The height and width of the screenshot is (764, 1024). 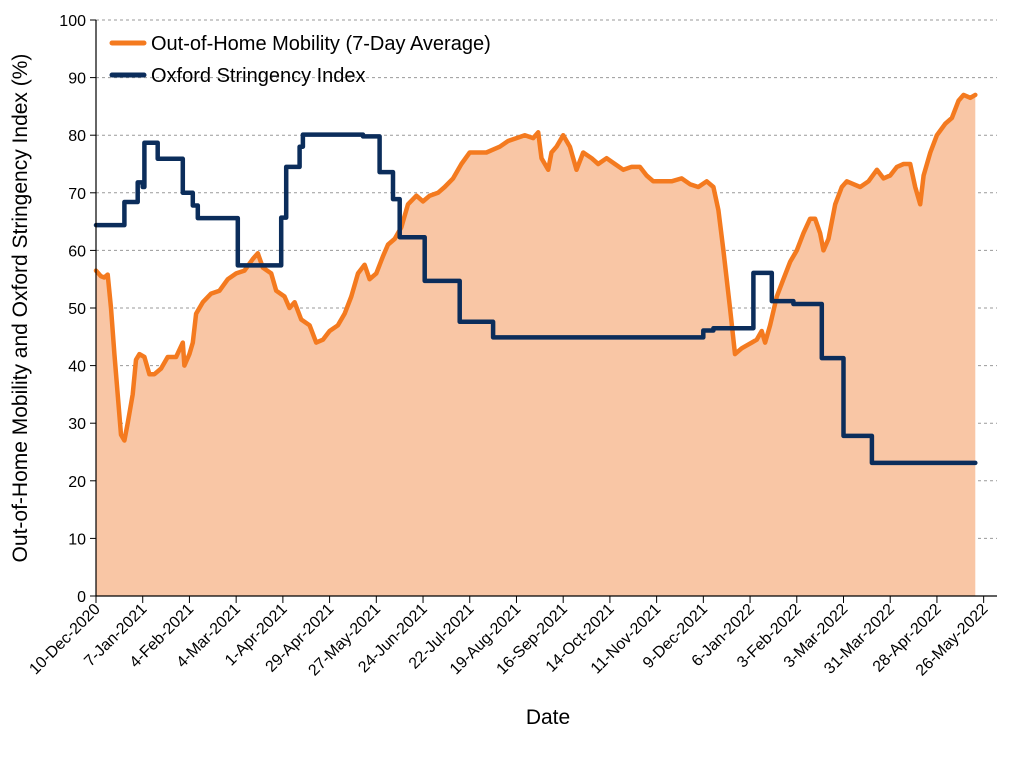 What do you see at coordinates (81, 597) in the screenshot?
I see `y-tick-label: 0` at bounding box center [81, 597].